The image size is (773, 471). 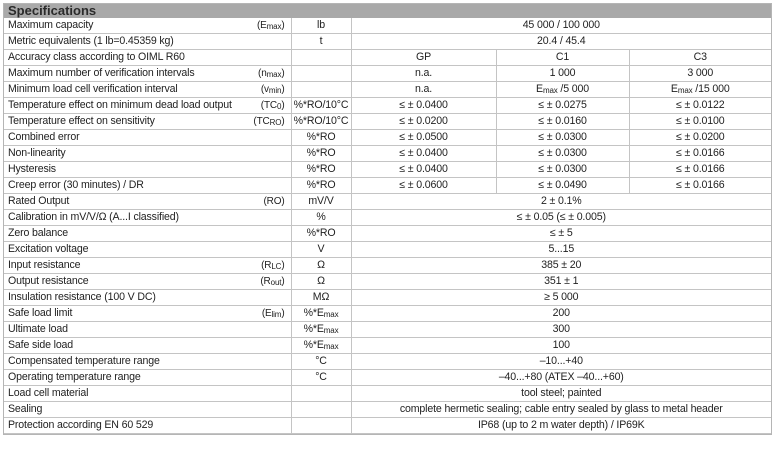 I want to click on value-cell: IP68 (up to 2 m water depth) / IP69K, so click(x=561, y=425).